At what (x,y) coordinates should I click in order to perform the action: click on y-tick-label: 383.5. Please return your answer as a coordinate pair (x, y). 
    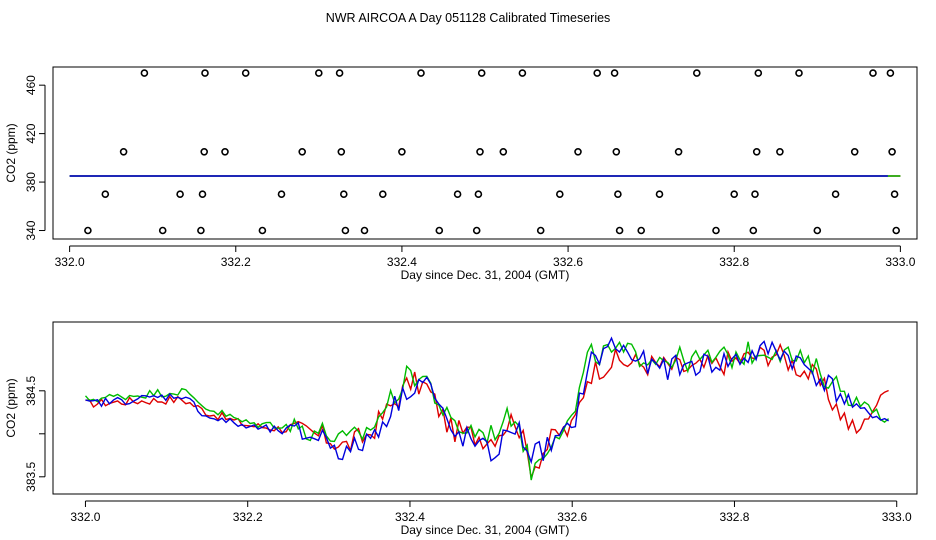
    Looking at the image, I should click on (31, 476).